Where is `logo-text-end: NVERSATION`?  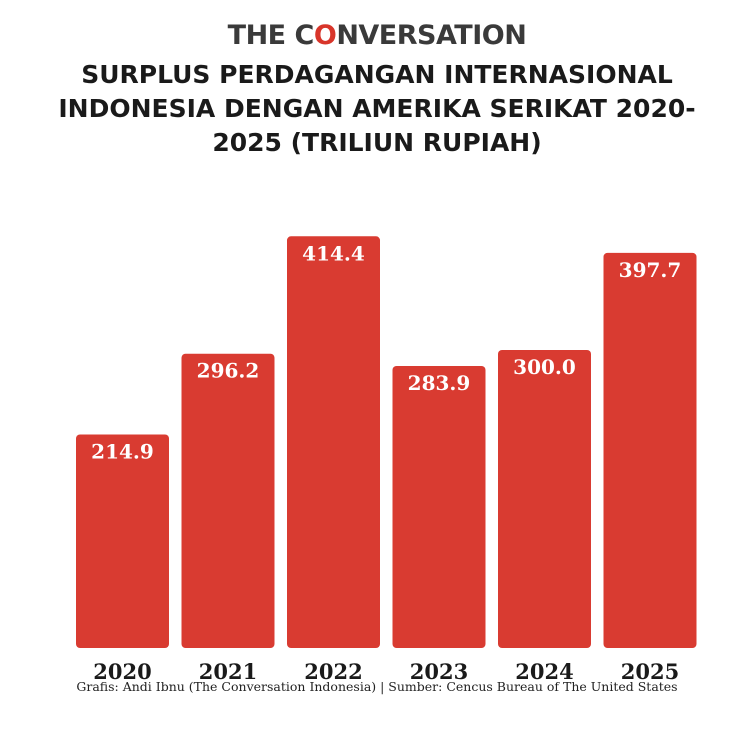 logo-text-end: NVERSATION is located at coordinates (431, 35).